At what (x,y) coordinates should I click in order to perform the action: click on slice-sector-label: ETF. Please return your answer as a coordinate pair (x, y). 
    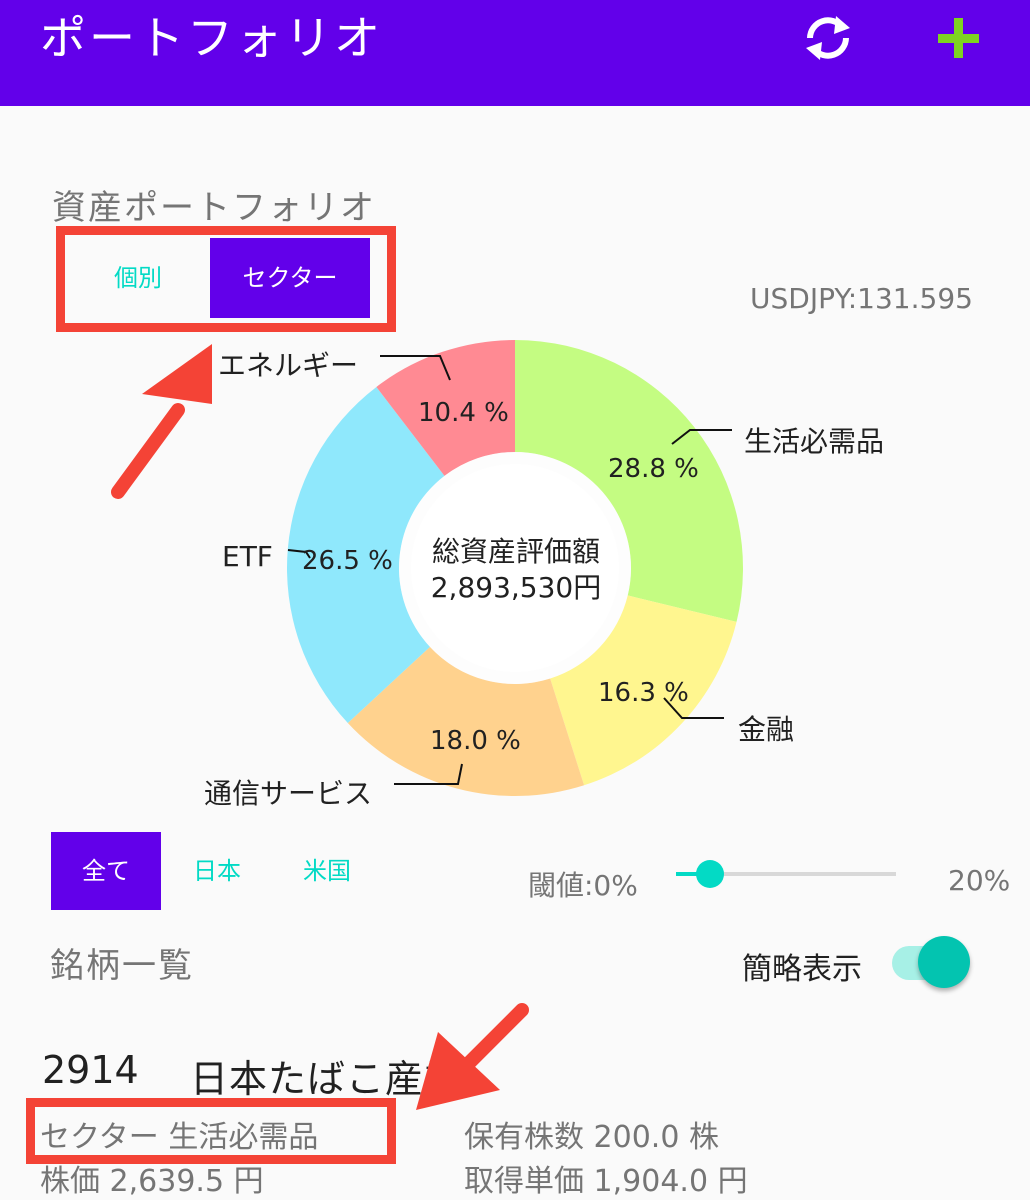
    Looking at the image, I should click on (247, 556).